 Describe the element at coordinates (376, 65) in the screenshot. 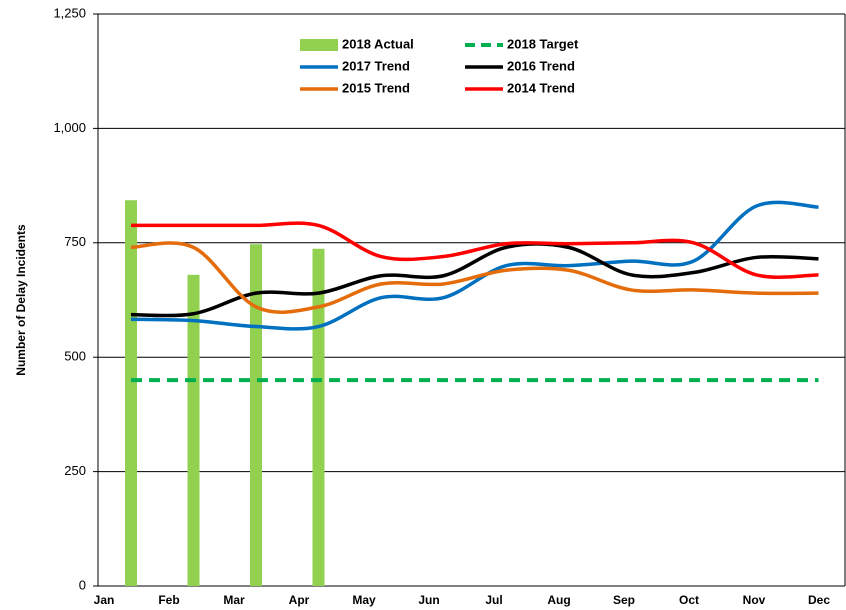

I see `legend-label: 2017 Trend` at that location.